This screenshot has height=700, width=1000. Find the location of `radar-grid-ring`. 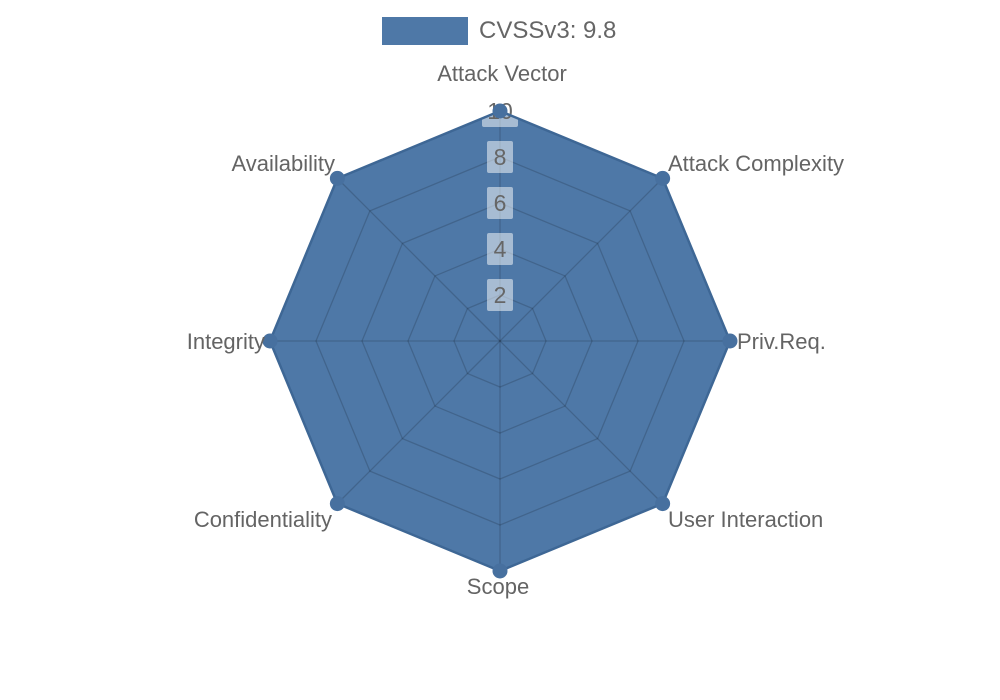

radar-grid-ring is located at coordinates (500, 341).